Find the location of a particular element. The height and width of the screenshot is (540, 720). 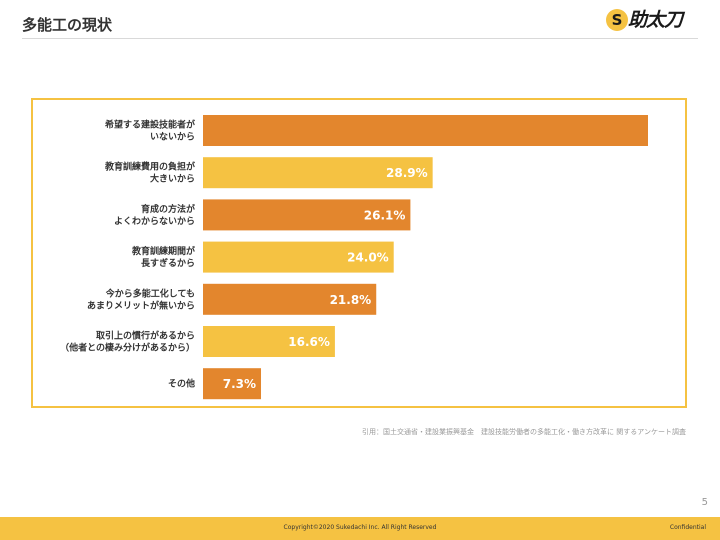

category-label: 希望する建設技能者がいないから is located at coordinates (150, 131).